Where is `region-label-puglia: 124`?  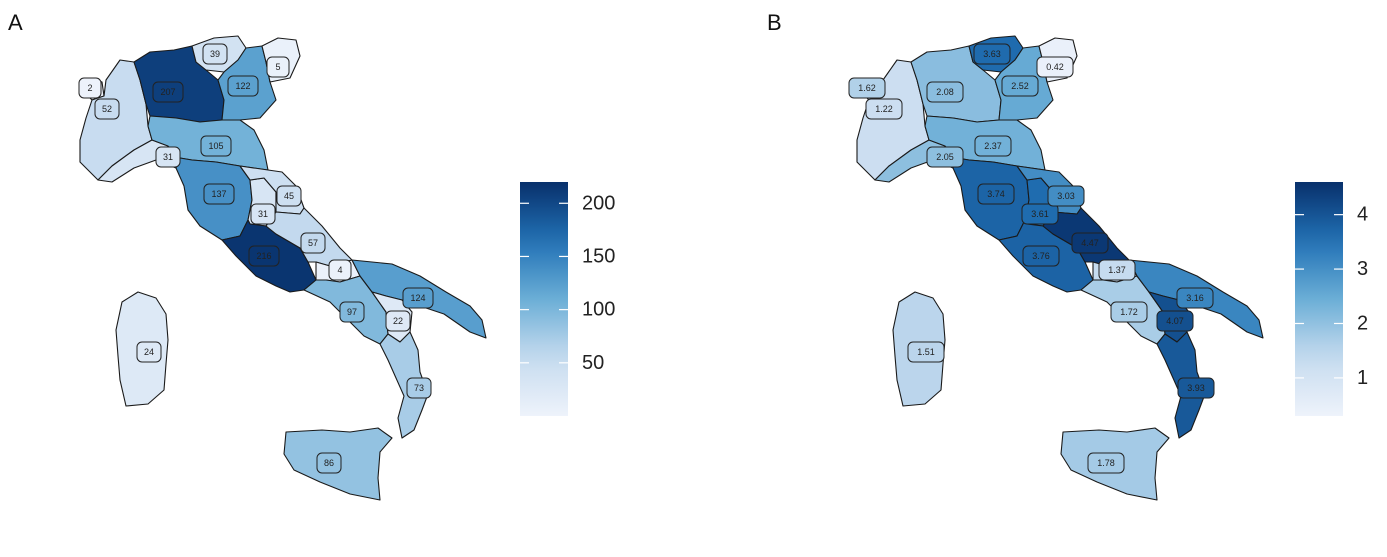
region-label-puglia: 124 is located at coordinates (417, 298).